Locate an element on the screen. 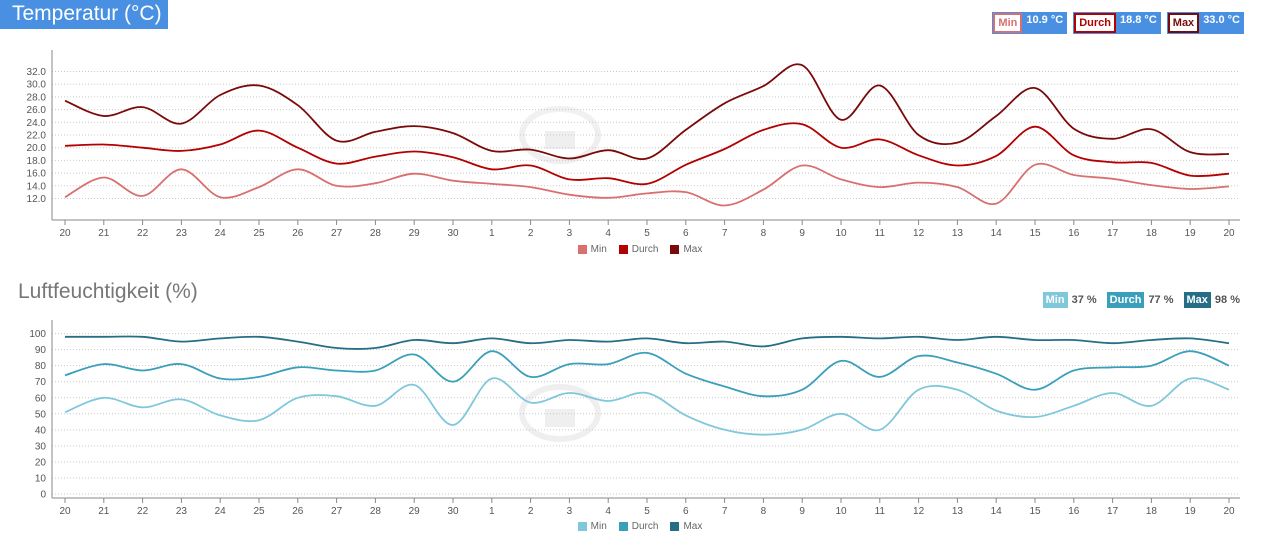  x-tick-label: 24 is located at coordinates (221, 233).